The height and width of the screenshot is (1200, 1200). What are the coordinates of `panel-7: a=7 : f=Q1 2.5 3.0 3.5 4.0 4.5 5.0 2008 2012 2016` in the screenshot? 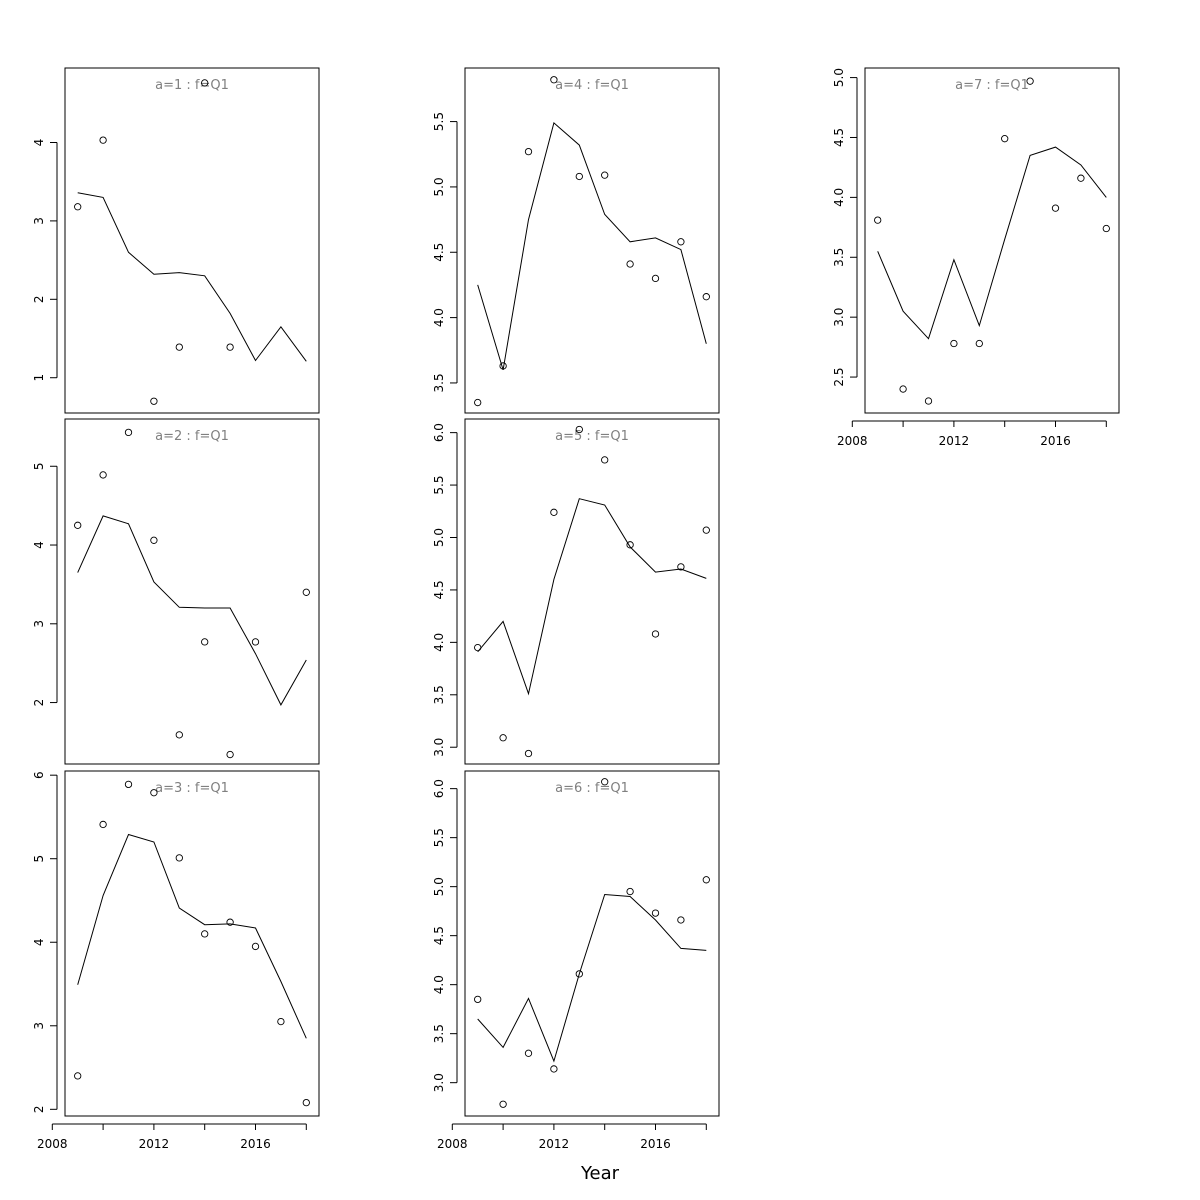 It's located at (976, 257).